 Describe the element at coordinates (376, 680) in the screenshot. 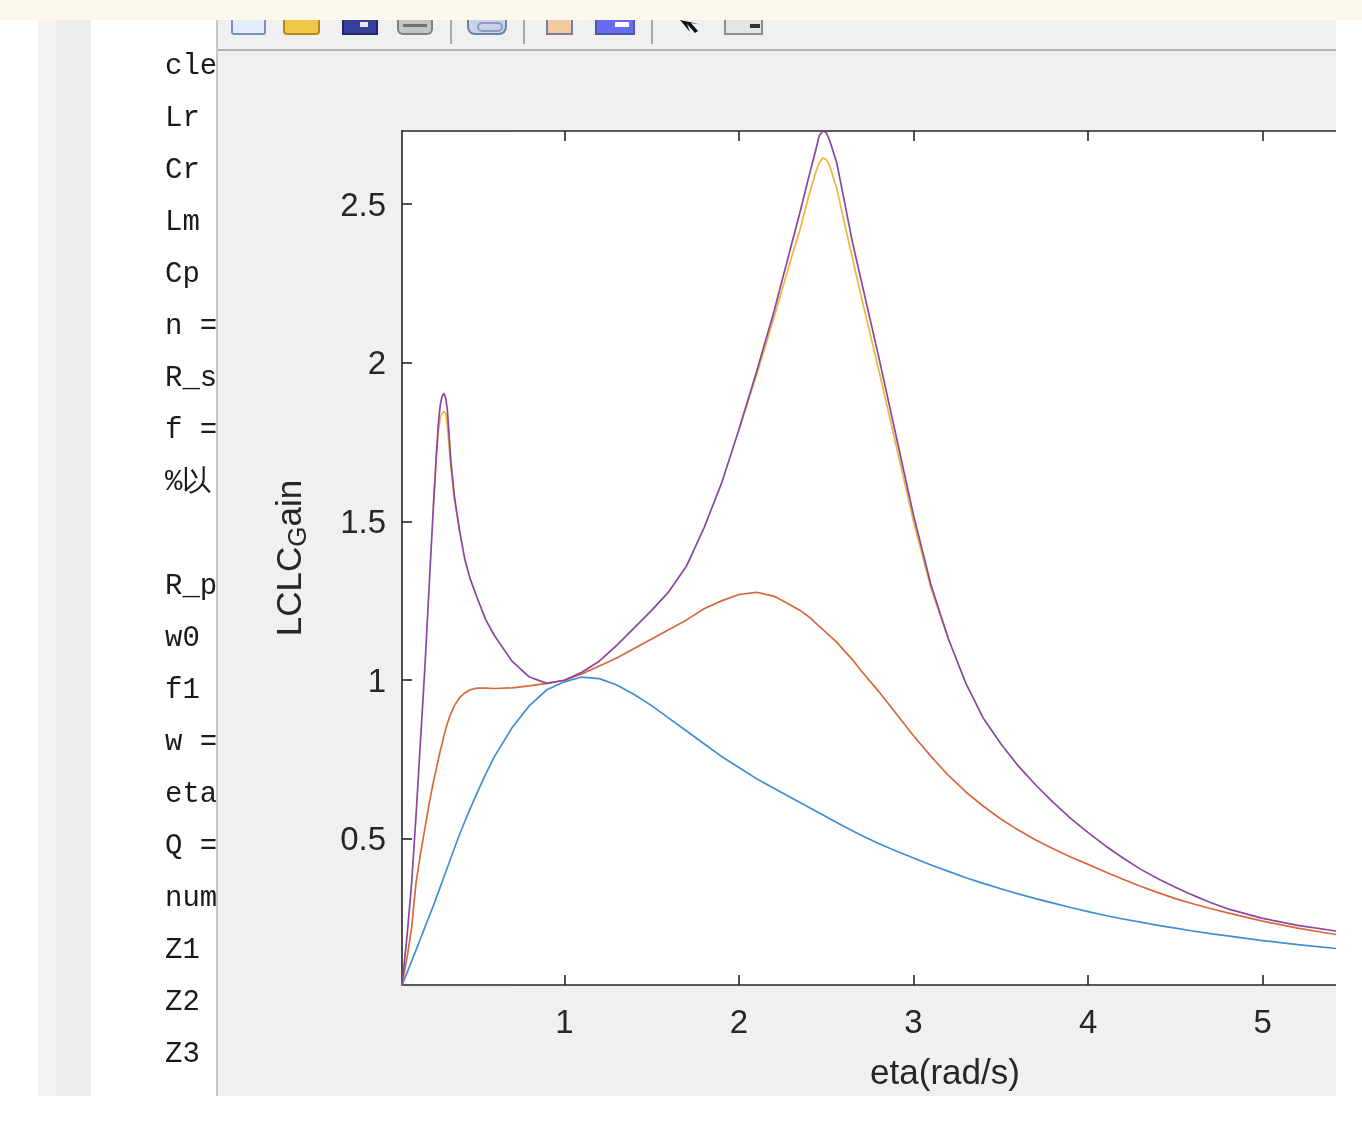

I see `y-tick-label: 1` at that location.